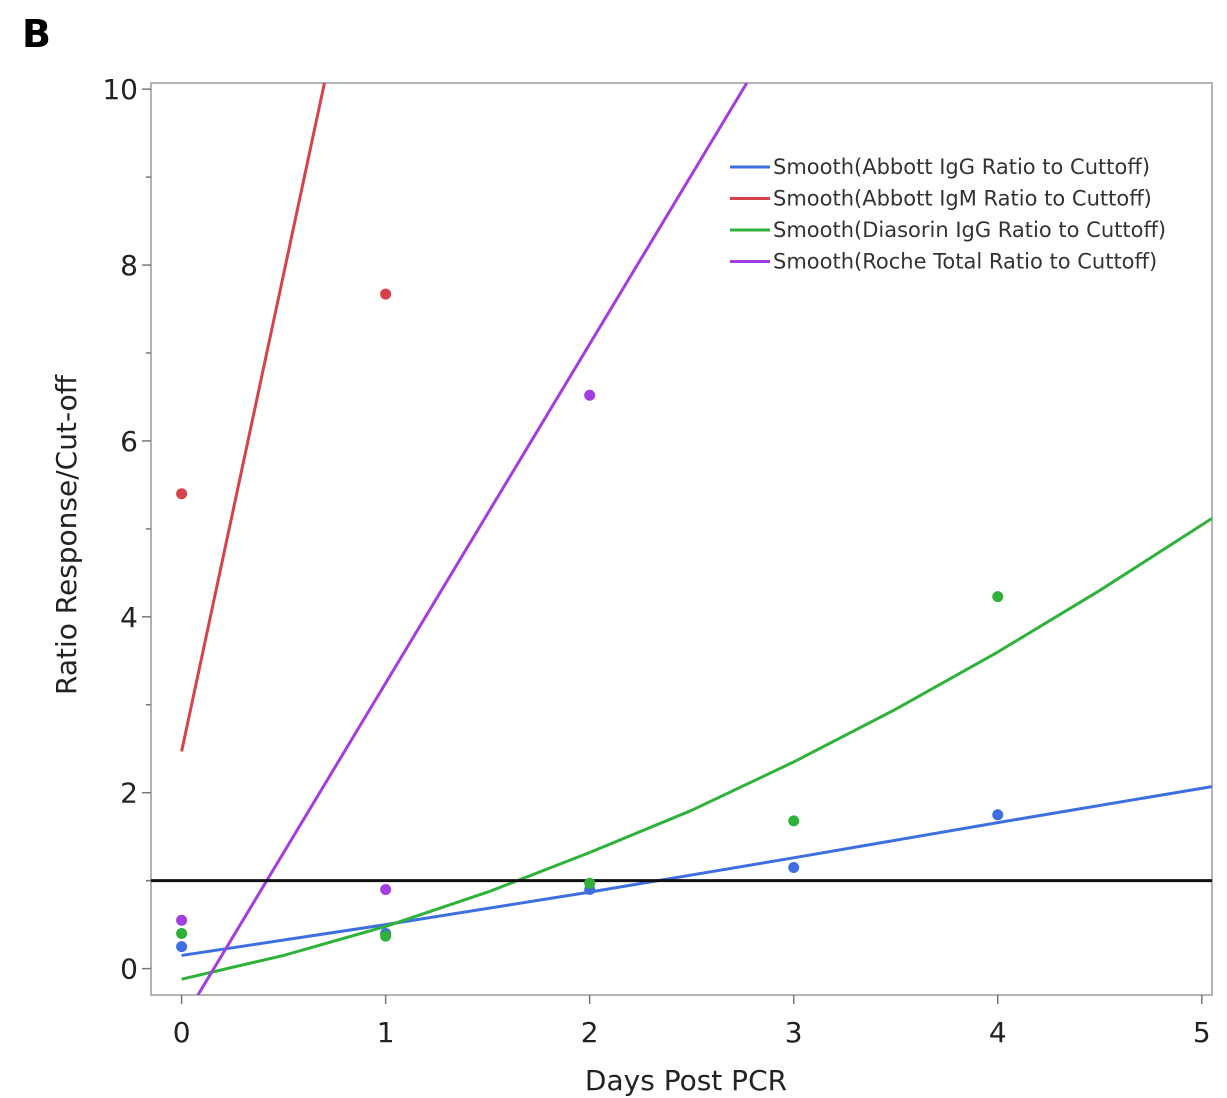 The height and width of the screenshot is (1098, 1227). I want to click on x-axis: 0 1 2 3 4 5, so click(692, 1022).